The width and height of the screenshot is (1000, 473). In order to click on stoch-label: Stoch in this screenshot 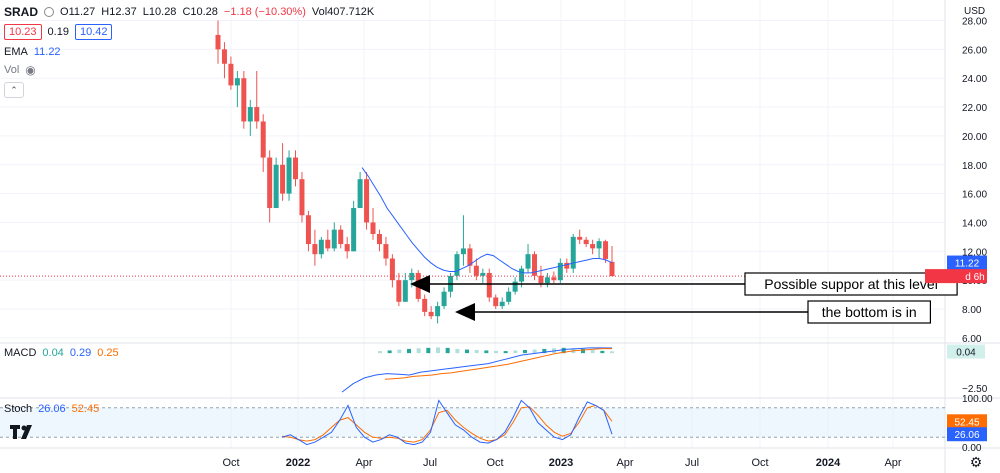, I will do `click(18, 409)`.